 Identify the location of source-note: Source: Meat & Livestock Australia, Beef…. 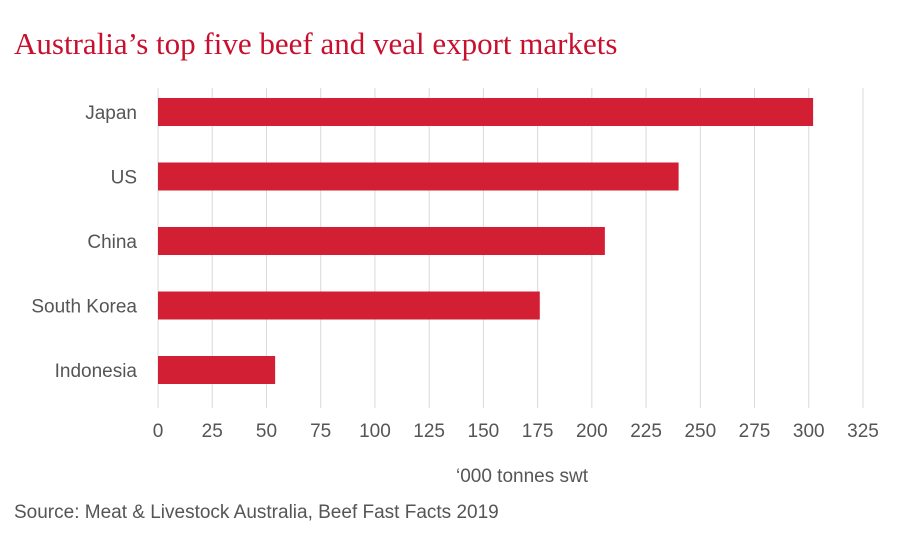
(256, 512).